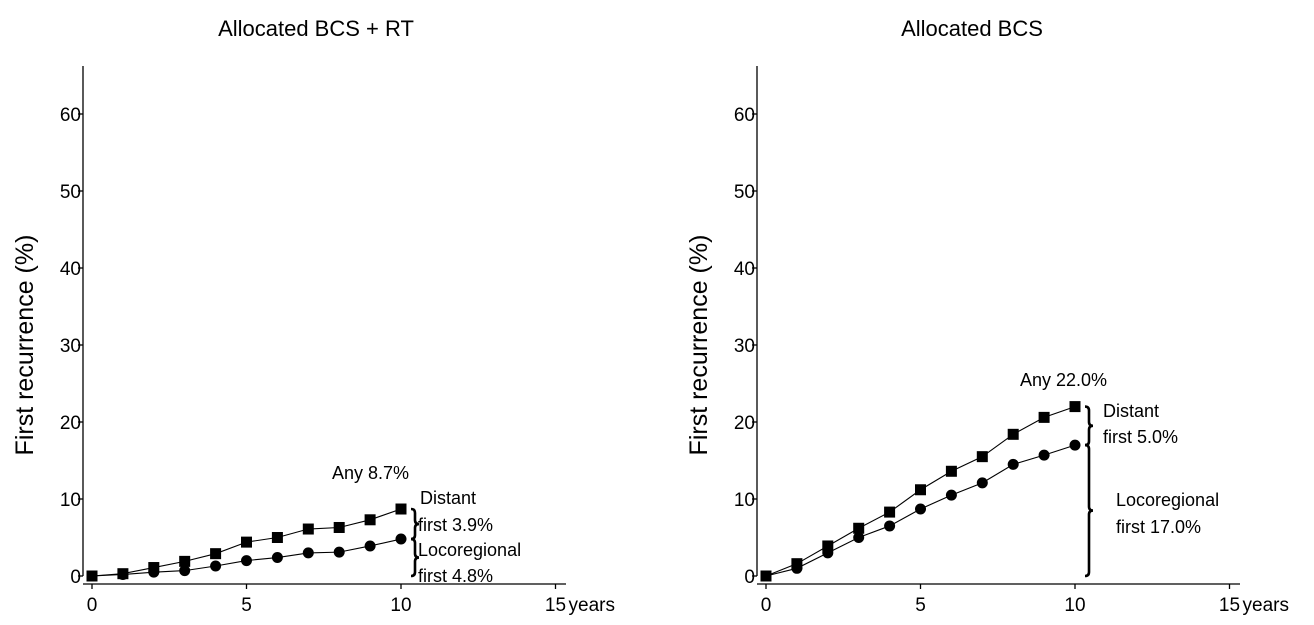 The height and width of the screenshot is (625, 1314). Describe the element at coordinates (316, 28) in the screenshot. I see `chart-title: Allocated BCS + RT` at that location.